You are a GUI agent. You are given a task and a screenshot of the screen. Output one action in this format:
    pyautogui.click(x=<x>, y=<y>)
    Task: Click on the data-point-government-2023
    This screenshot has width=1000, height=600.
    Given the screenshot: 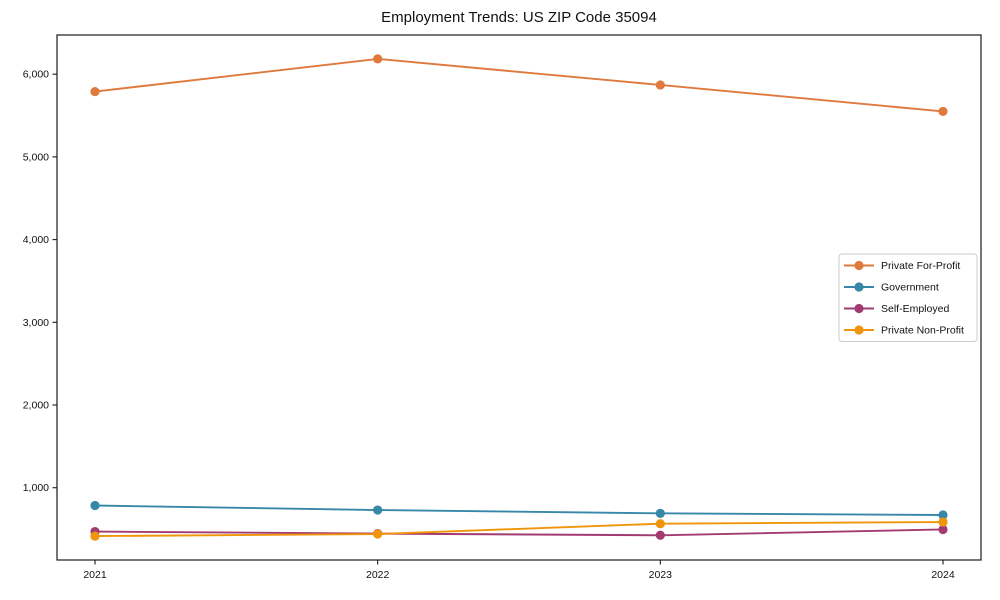 What is the action you would take?
    pyautogui.click(x=660, y=513)
    